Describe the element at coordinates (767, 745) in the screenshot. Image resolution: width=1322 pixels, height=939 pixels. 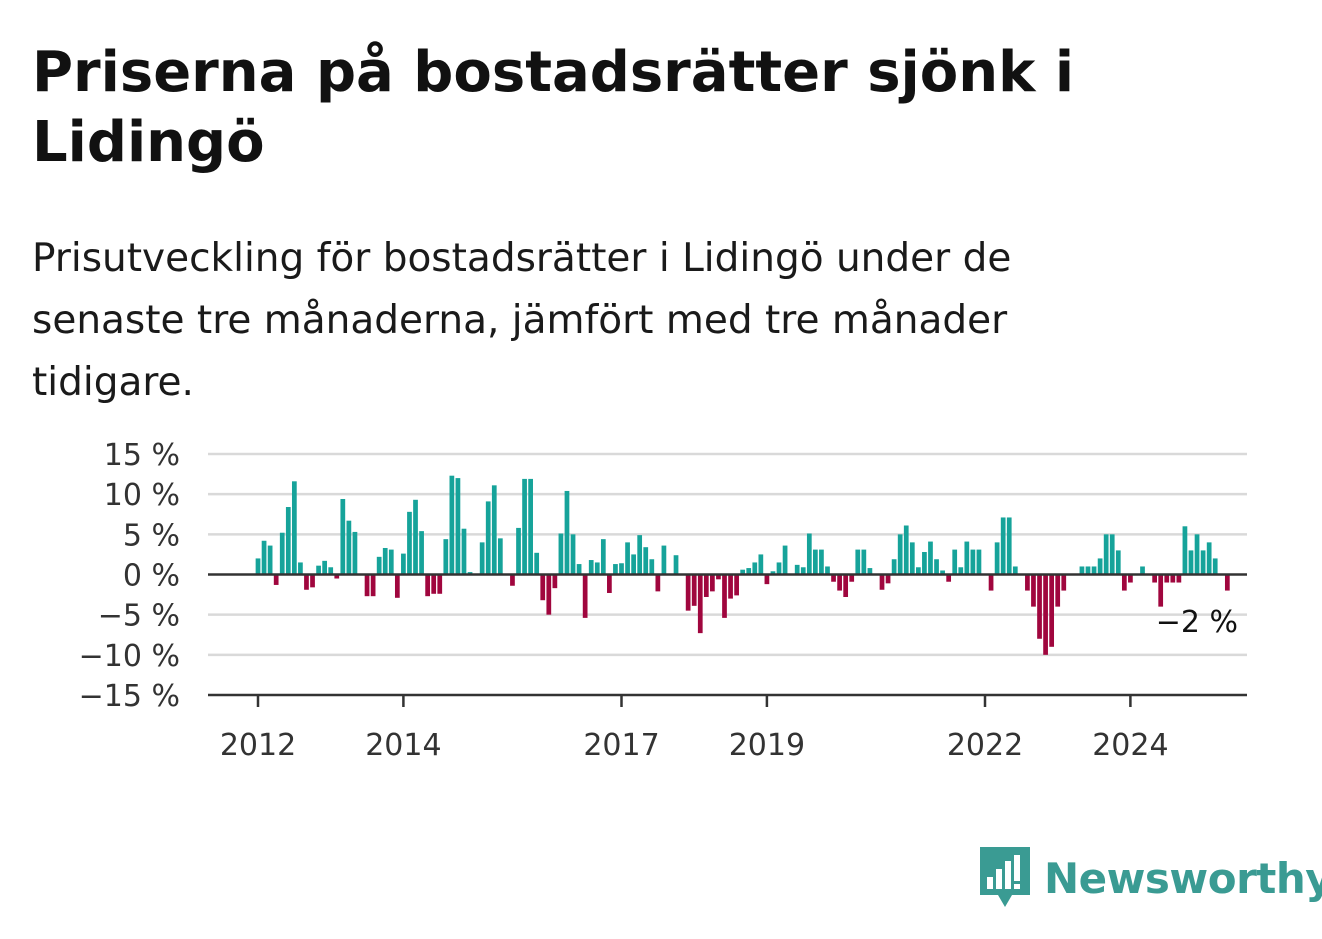
I see `x-tick-label: 2019` at that location.